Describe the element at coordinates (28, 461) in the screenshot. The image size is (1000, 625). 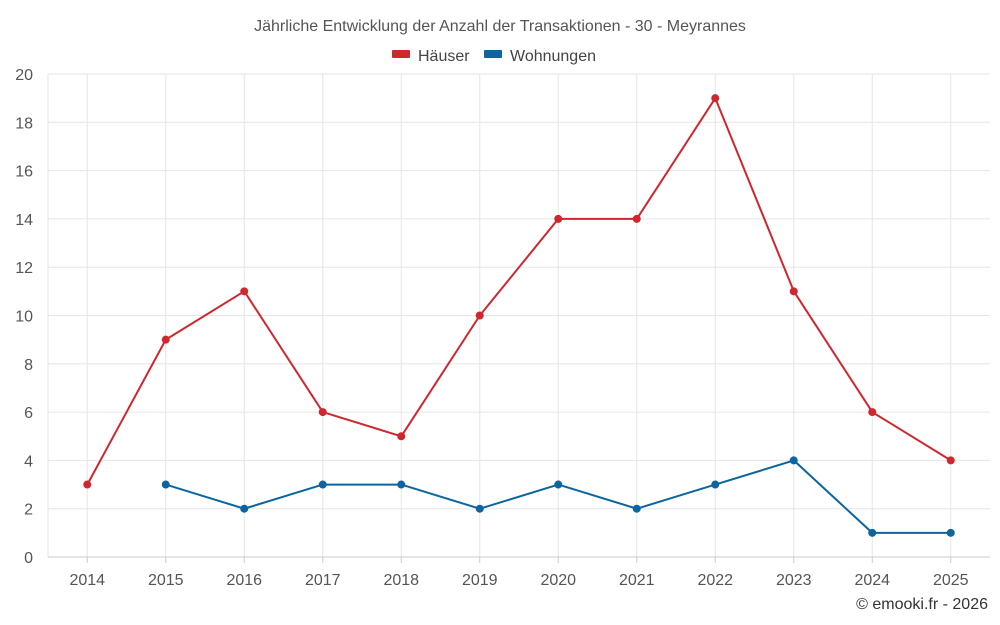
I see `y-tick-label-4: 4` at that location.